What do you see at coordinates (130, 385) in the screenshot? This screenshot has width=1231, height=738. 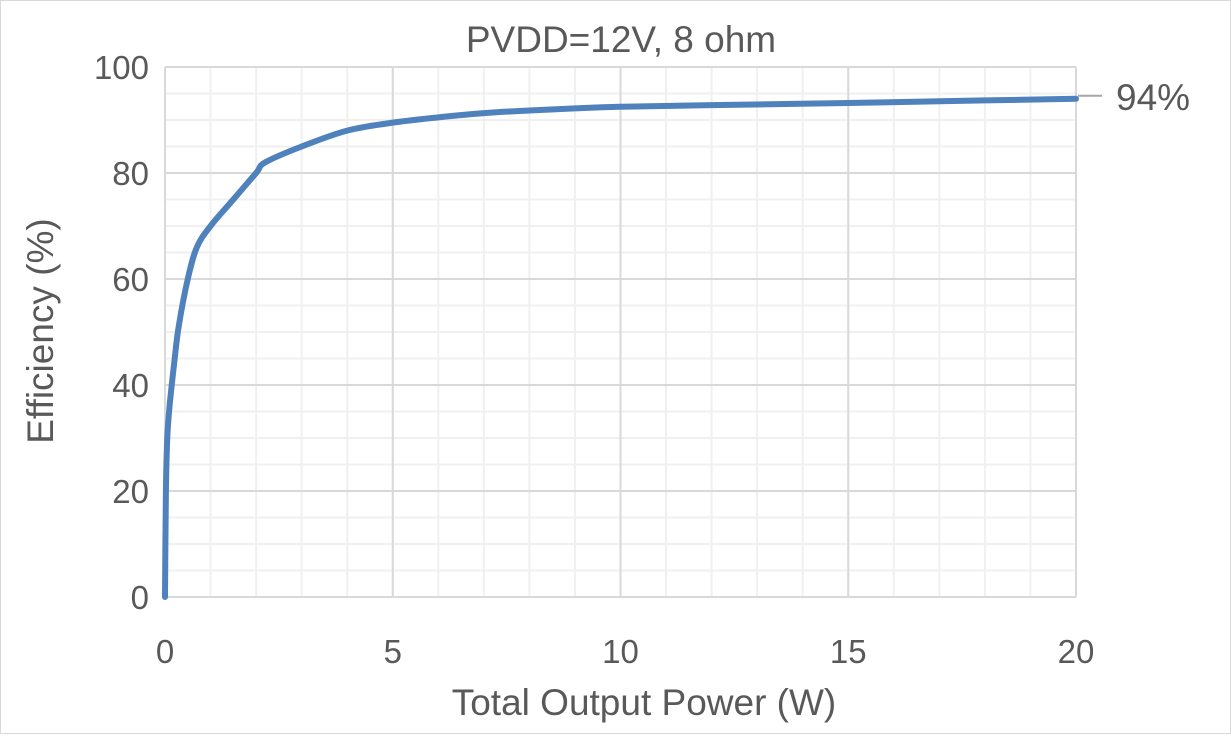 I see `y-tick-label: 40` at bounding box center [130, 385].